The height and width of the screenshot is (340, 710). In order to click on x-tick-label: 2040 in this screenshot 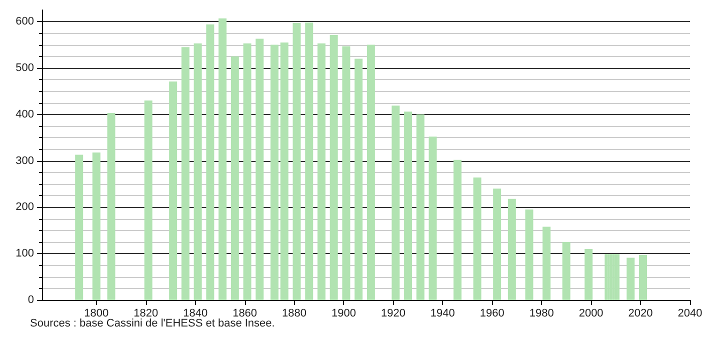, I will do `click(690, 314)`.